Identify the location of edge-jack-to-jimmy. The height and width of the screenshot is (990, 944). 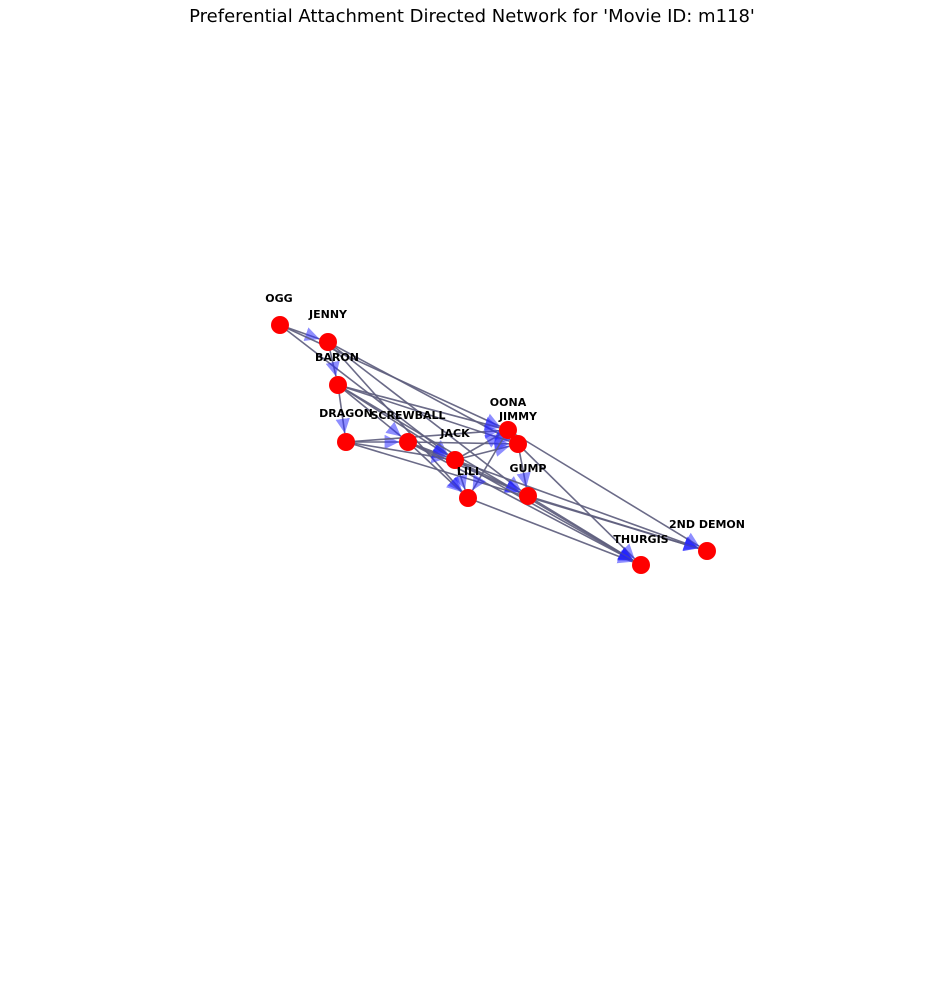
(482, 451).